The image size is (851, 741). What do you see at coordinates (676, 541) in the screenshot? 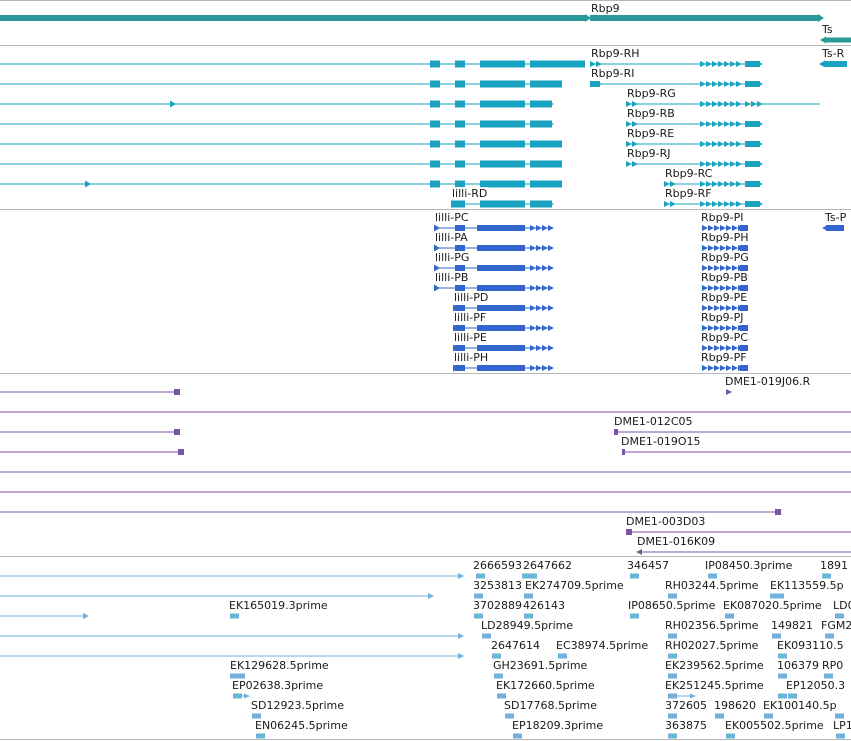
I see `clone-label: DME1-016K09` at bounding box center [676, 541].